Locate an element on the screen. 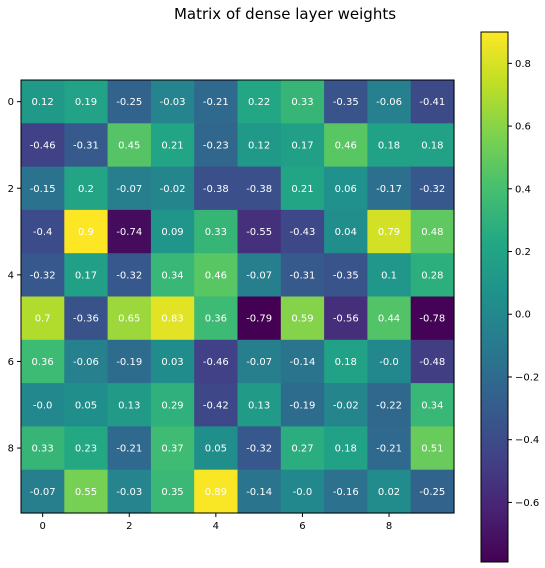 The height and width of the screenshot is (568, 545). heatmap-cell-label: -0.42 is located at coordinates (216, 405).